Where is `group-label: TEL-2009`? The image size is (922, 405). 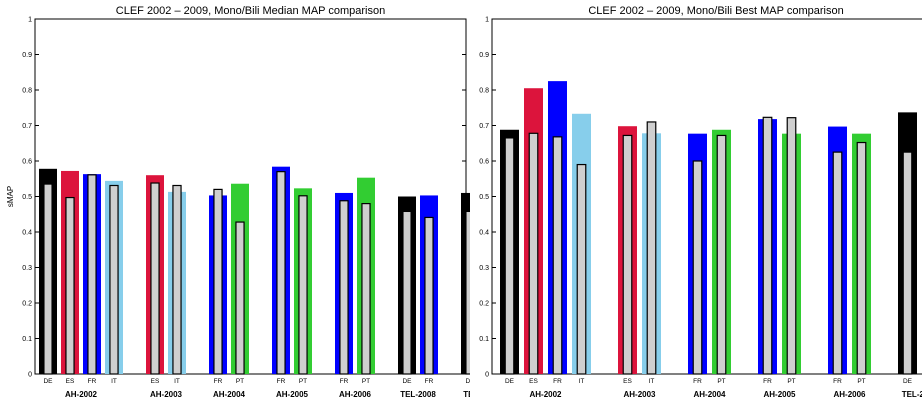
group-label: TEL-2009 is located at coordinates (466, 394).